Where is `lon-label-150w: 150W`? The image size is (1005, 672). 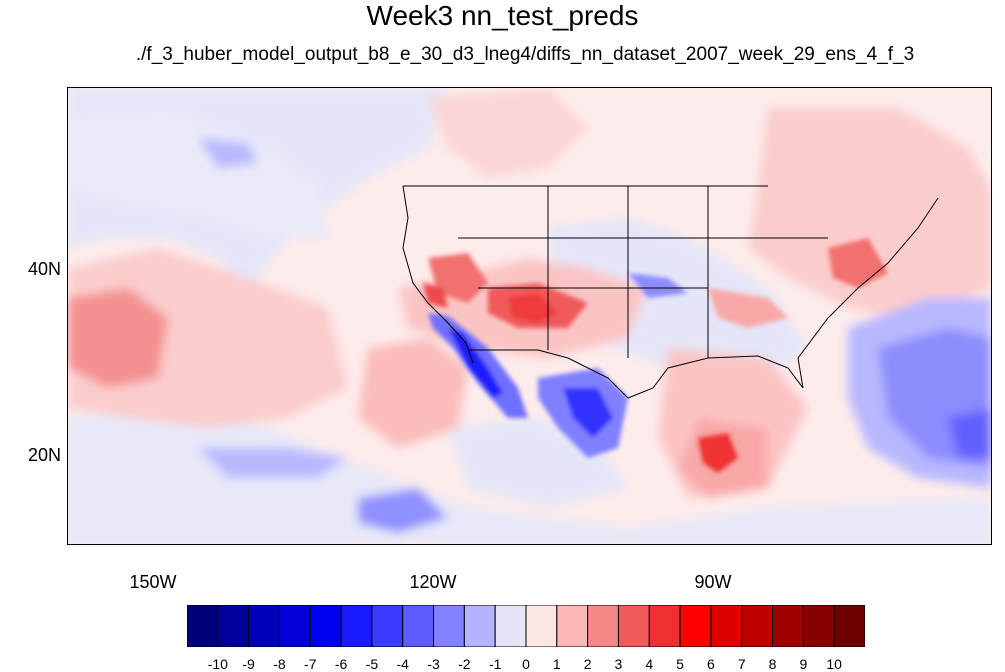
lon-label-150w: 150W is located at coordinates (153, 582).